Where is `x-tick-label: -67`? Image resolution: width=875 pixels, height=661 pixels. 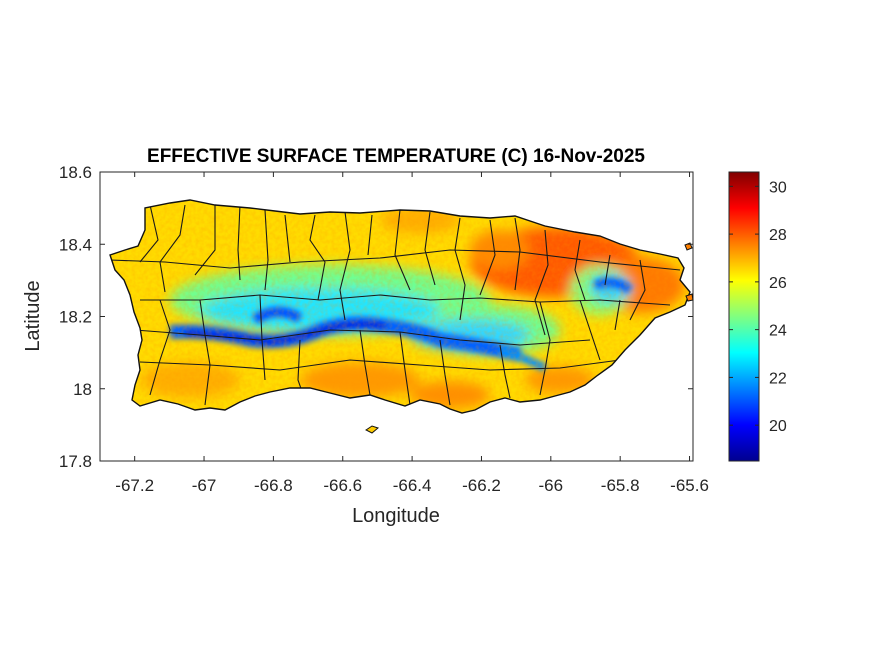 x-tick-label: -67 is located at coordinates (204, 485).